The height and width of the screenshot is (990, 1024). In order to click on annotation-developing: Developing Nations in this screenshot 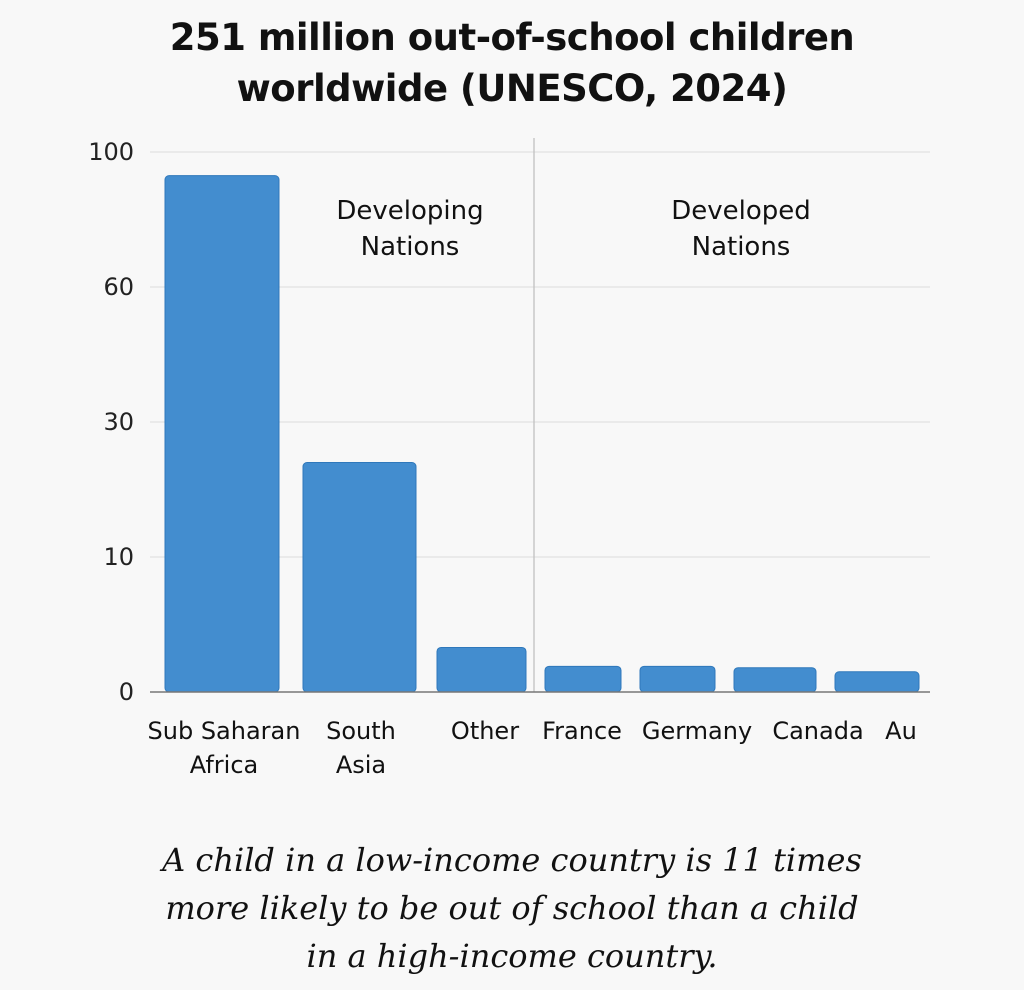, I will do `click(410, 229)`.